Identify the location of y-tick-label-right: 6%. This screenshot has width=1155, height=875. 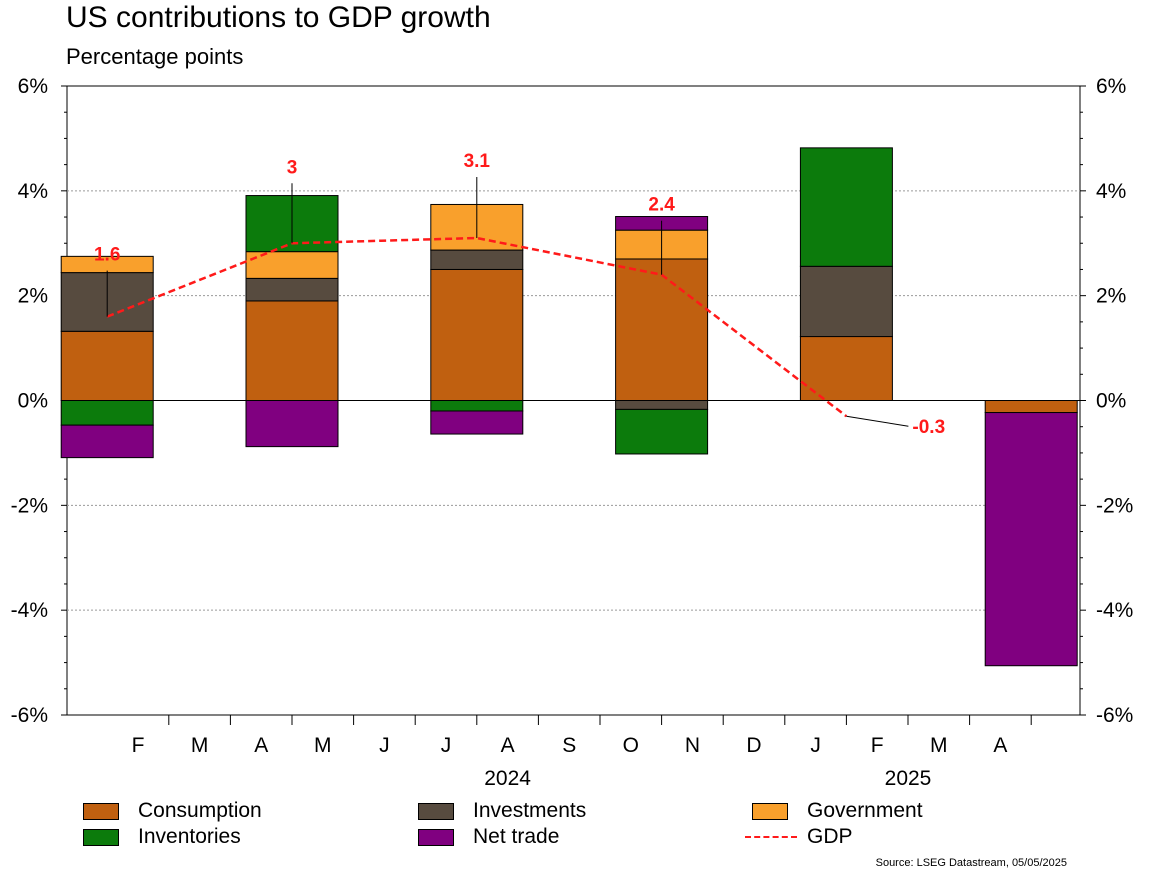
(1111, 86).